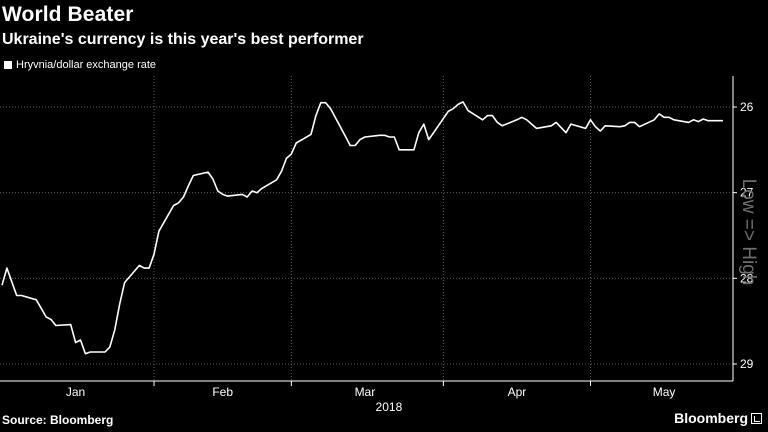 The height and width of the screenshot is (432, 768). What do you see at coordinates (86, 65) in the screenshot?
I see `legend-label: Hryvnia/dollar exchange rate` at bounding box center [86, 65].